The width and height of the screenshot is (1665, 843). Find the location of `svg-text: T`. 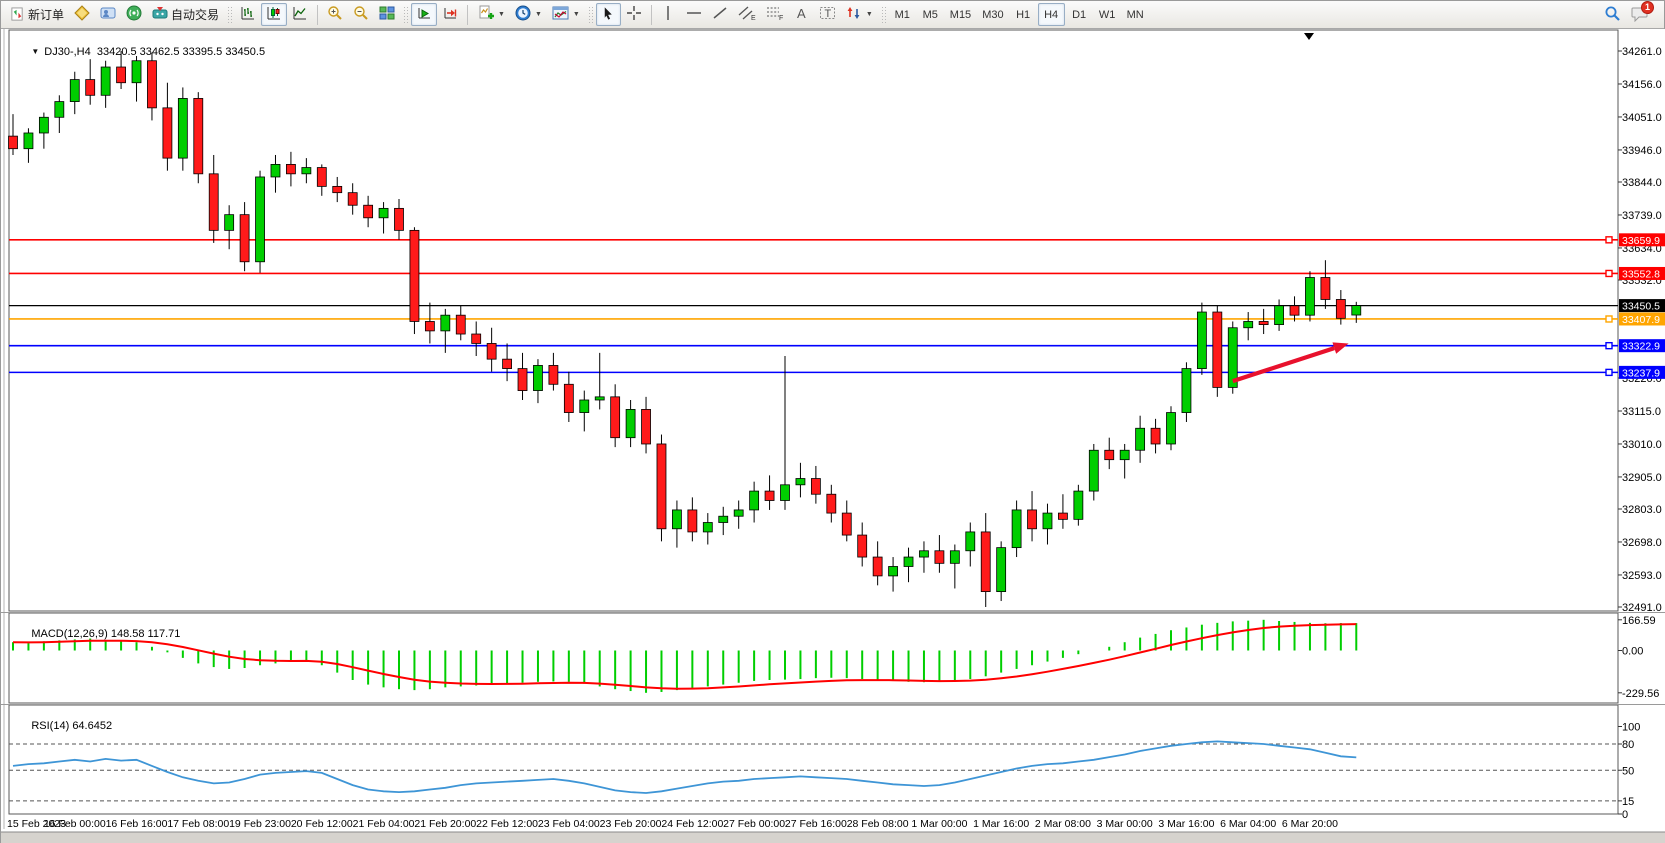

svg-text: T is located at coordinates (827, 14).